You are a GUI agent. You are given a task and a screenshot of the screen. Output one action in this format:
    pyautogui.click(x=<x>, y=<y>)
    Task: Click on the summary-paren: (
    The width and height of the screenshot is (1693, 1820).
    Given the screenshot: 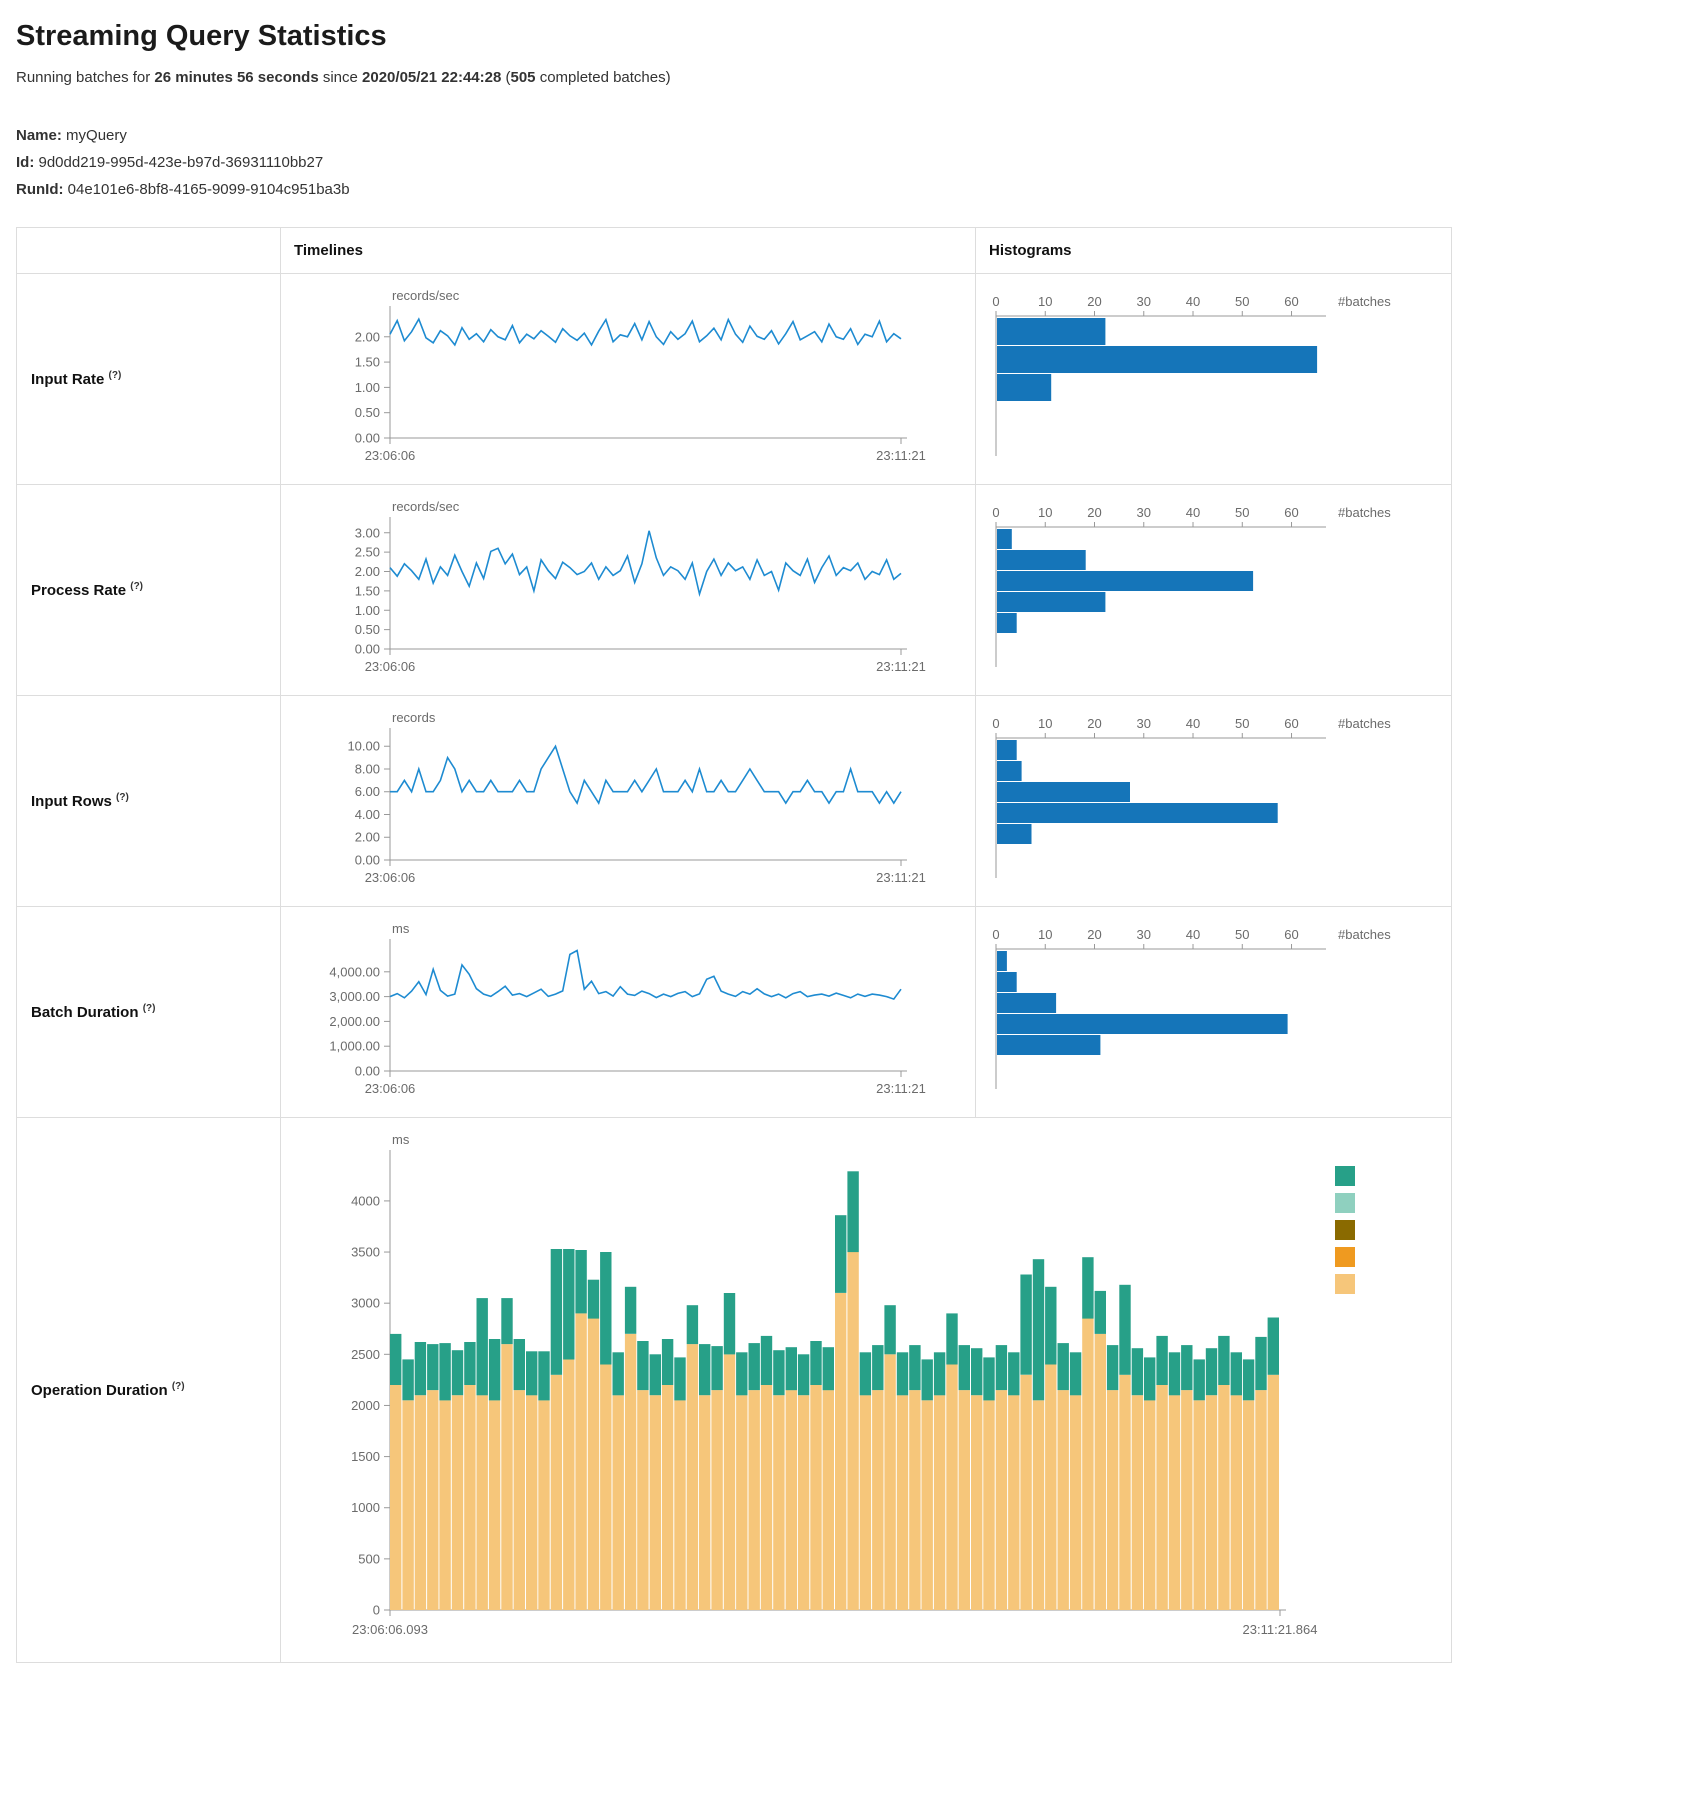 What is the action you would take?
    pyautogui.click(x=506, y=77)
    